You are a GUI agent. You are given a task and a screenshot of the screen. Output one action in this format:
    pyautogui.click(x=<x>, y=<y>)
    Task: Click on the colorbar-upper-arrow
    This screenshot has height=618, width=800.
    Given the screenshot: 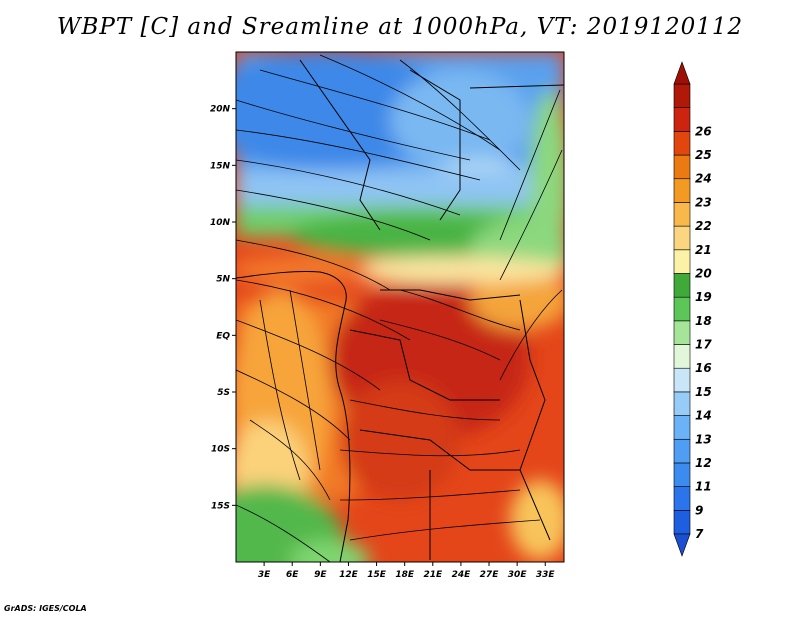 What is the action you would take?
    pyautogui.click(x=682, y=73)
    